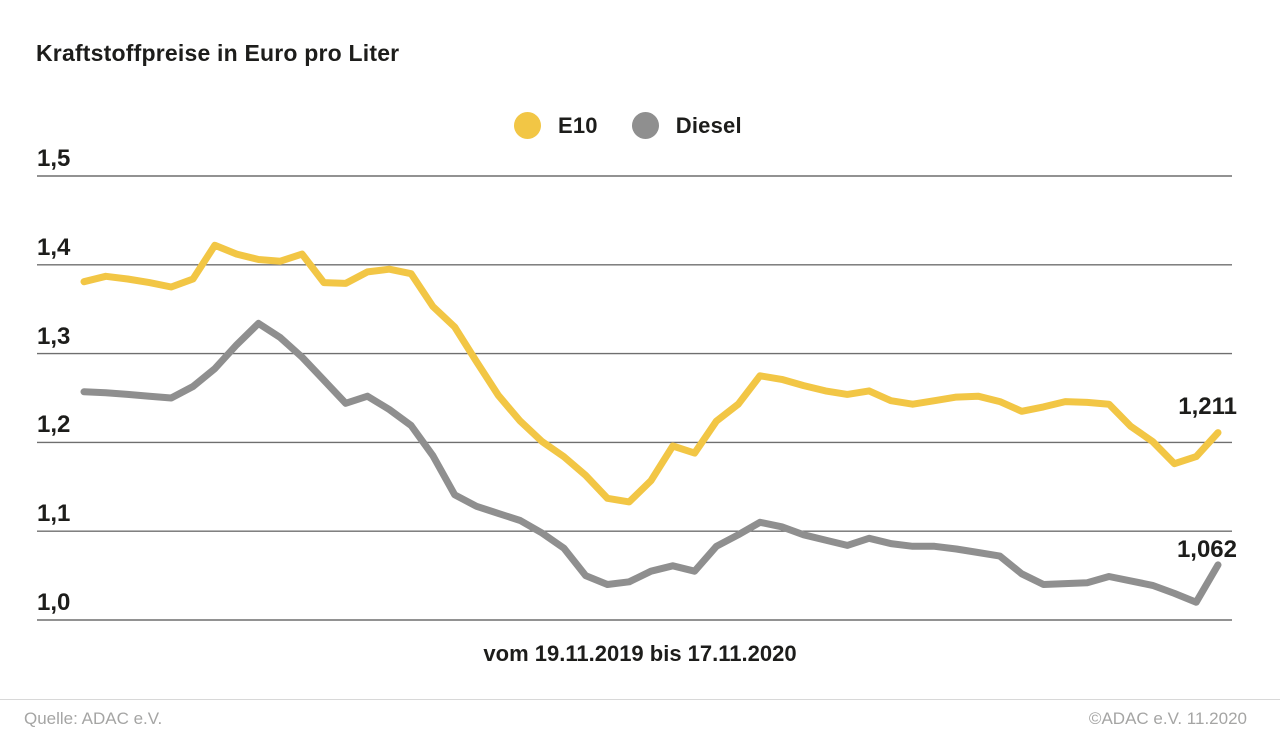 The image size is (1280, 740). What do you see at coordinates (1207, 406) in the screenshot?
I see `e10-end-value-label: 1,211` at bounding box center [1207, 406].